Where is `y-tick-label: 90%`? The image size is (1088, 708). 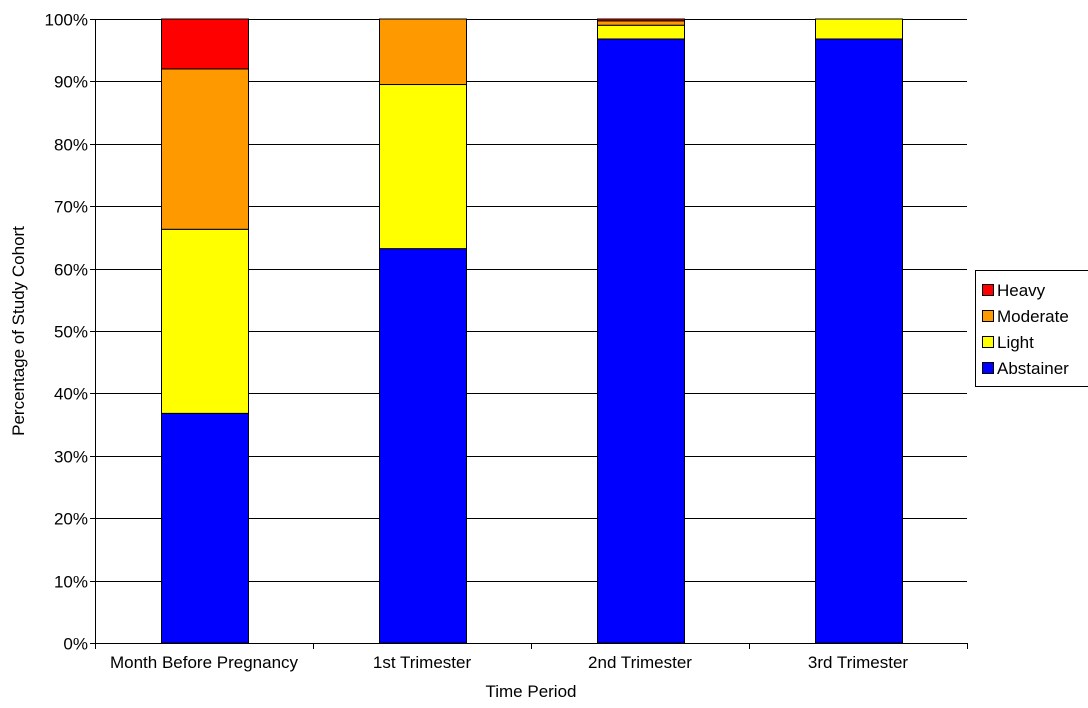 y-tick-label: 90% is located at coordinates (71, 82).